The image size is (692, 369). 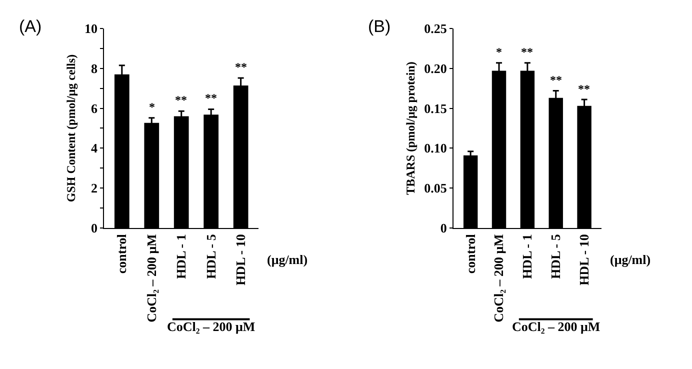 I want to click on text: (B), so click(x=379, y=26).